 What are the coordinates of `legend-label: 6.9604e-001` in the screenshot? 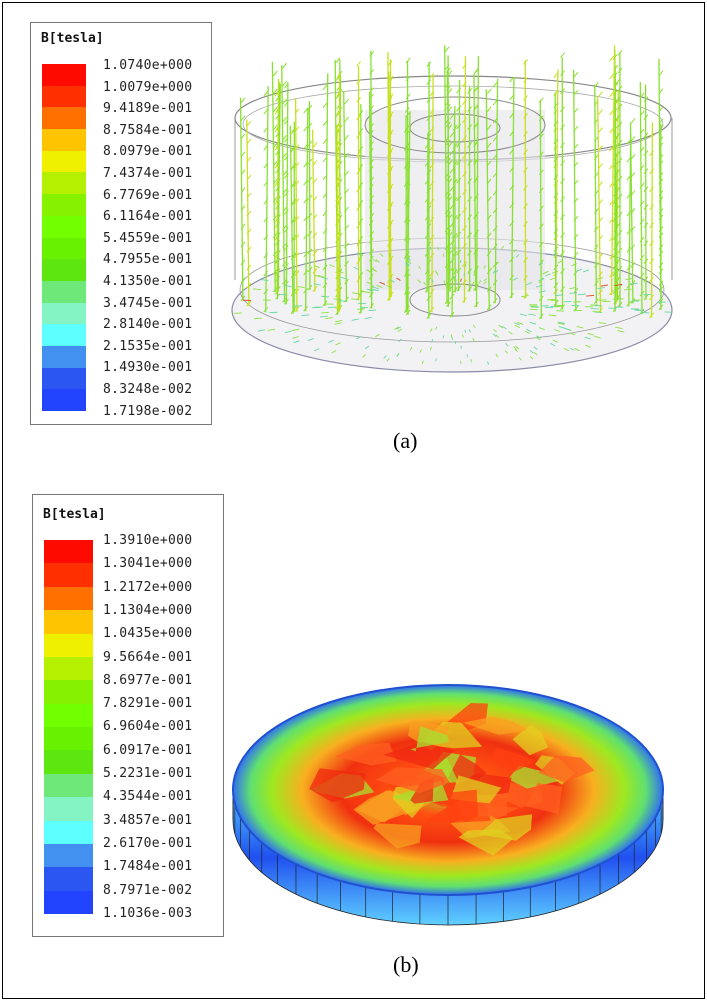 It's located at (148, 727).